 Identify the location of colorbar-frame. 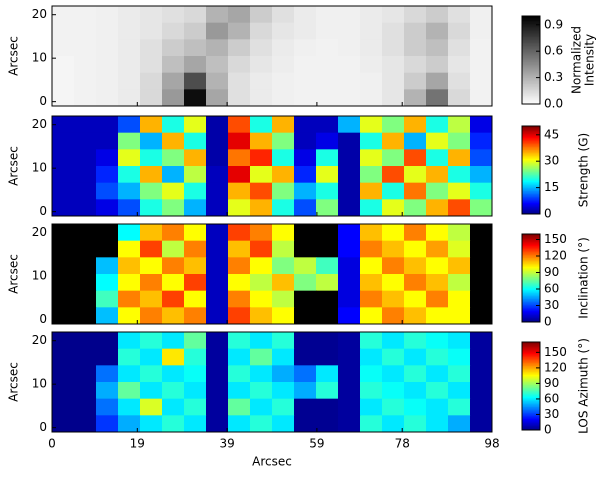
(531, 386).